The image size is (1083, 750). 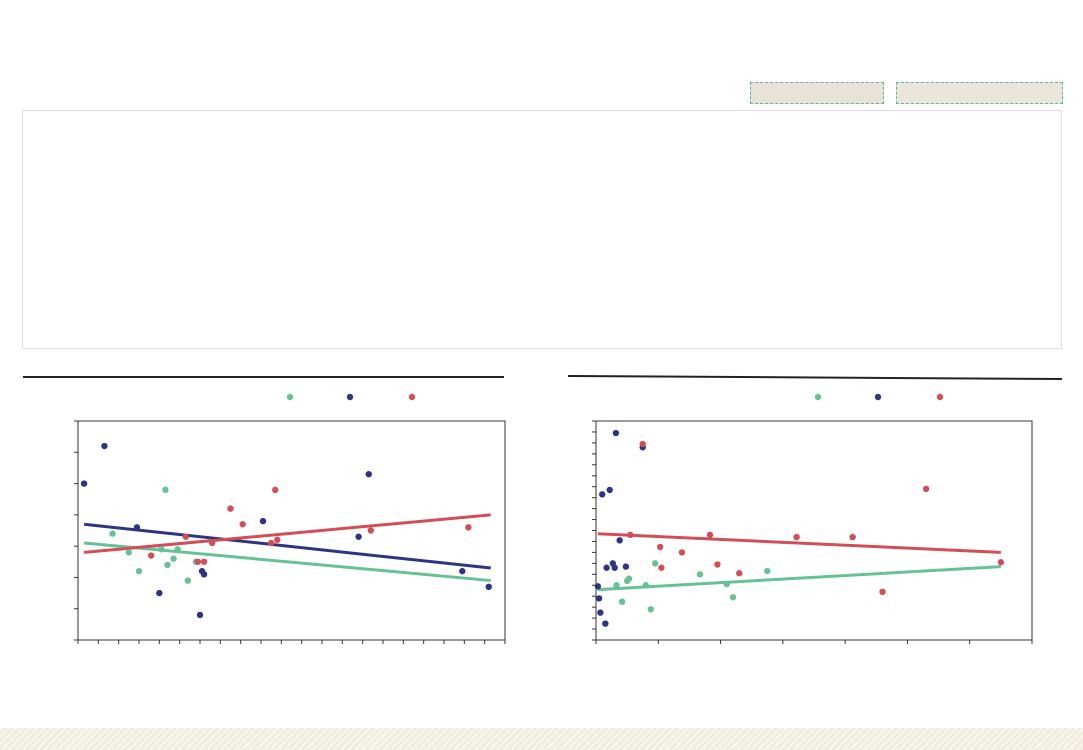 What do you see at coordinates (817, 93) in the screenshot?
I see `tab-primary` at bounding box center [817, 93].